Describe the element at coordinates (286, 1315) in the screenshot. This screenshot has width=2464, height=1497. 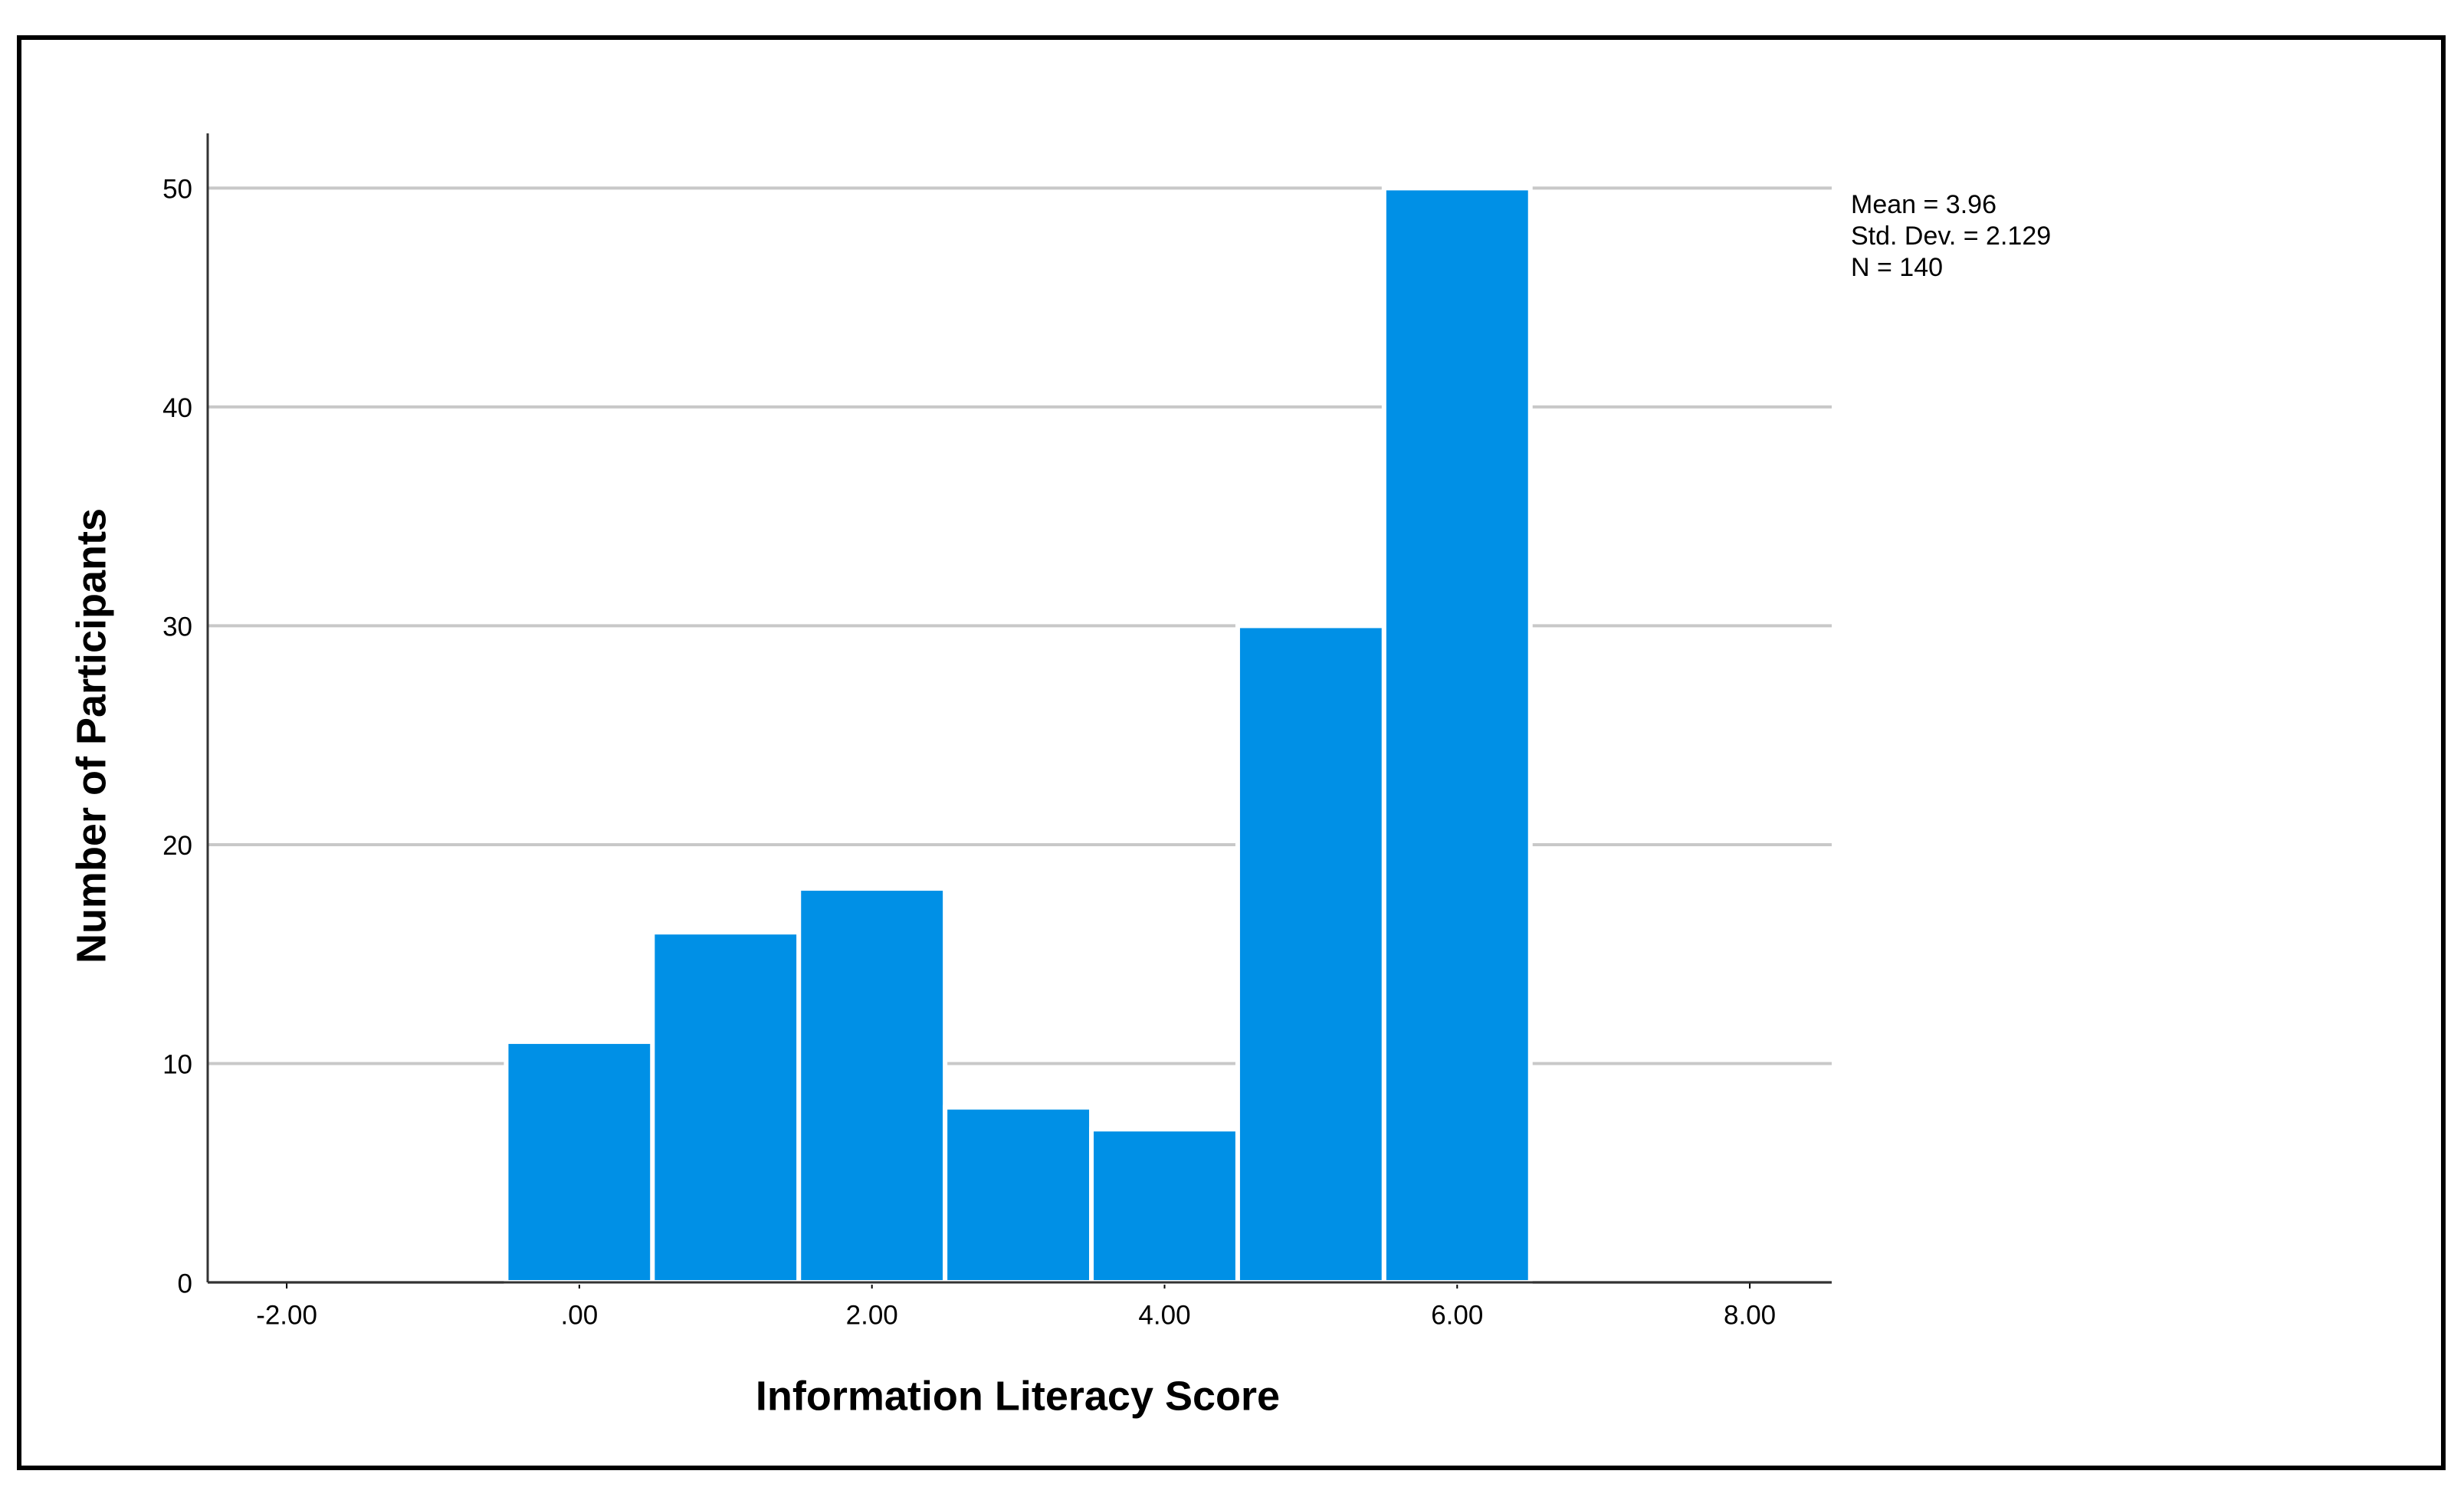
I see `x-tick-label: -2.00` at that location.